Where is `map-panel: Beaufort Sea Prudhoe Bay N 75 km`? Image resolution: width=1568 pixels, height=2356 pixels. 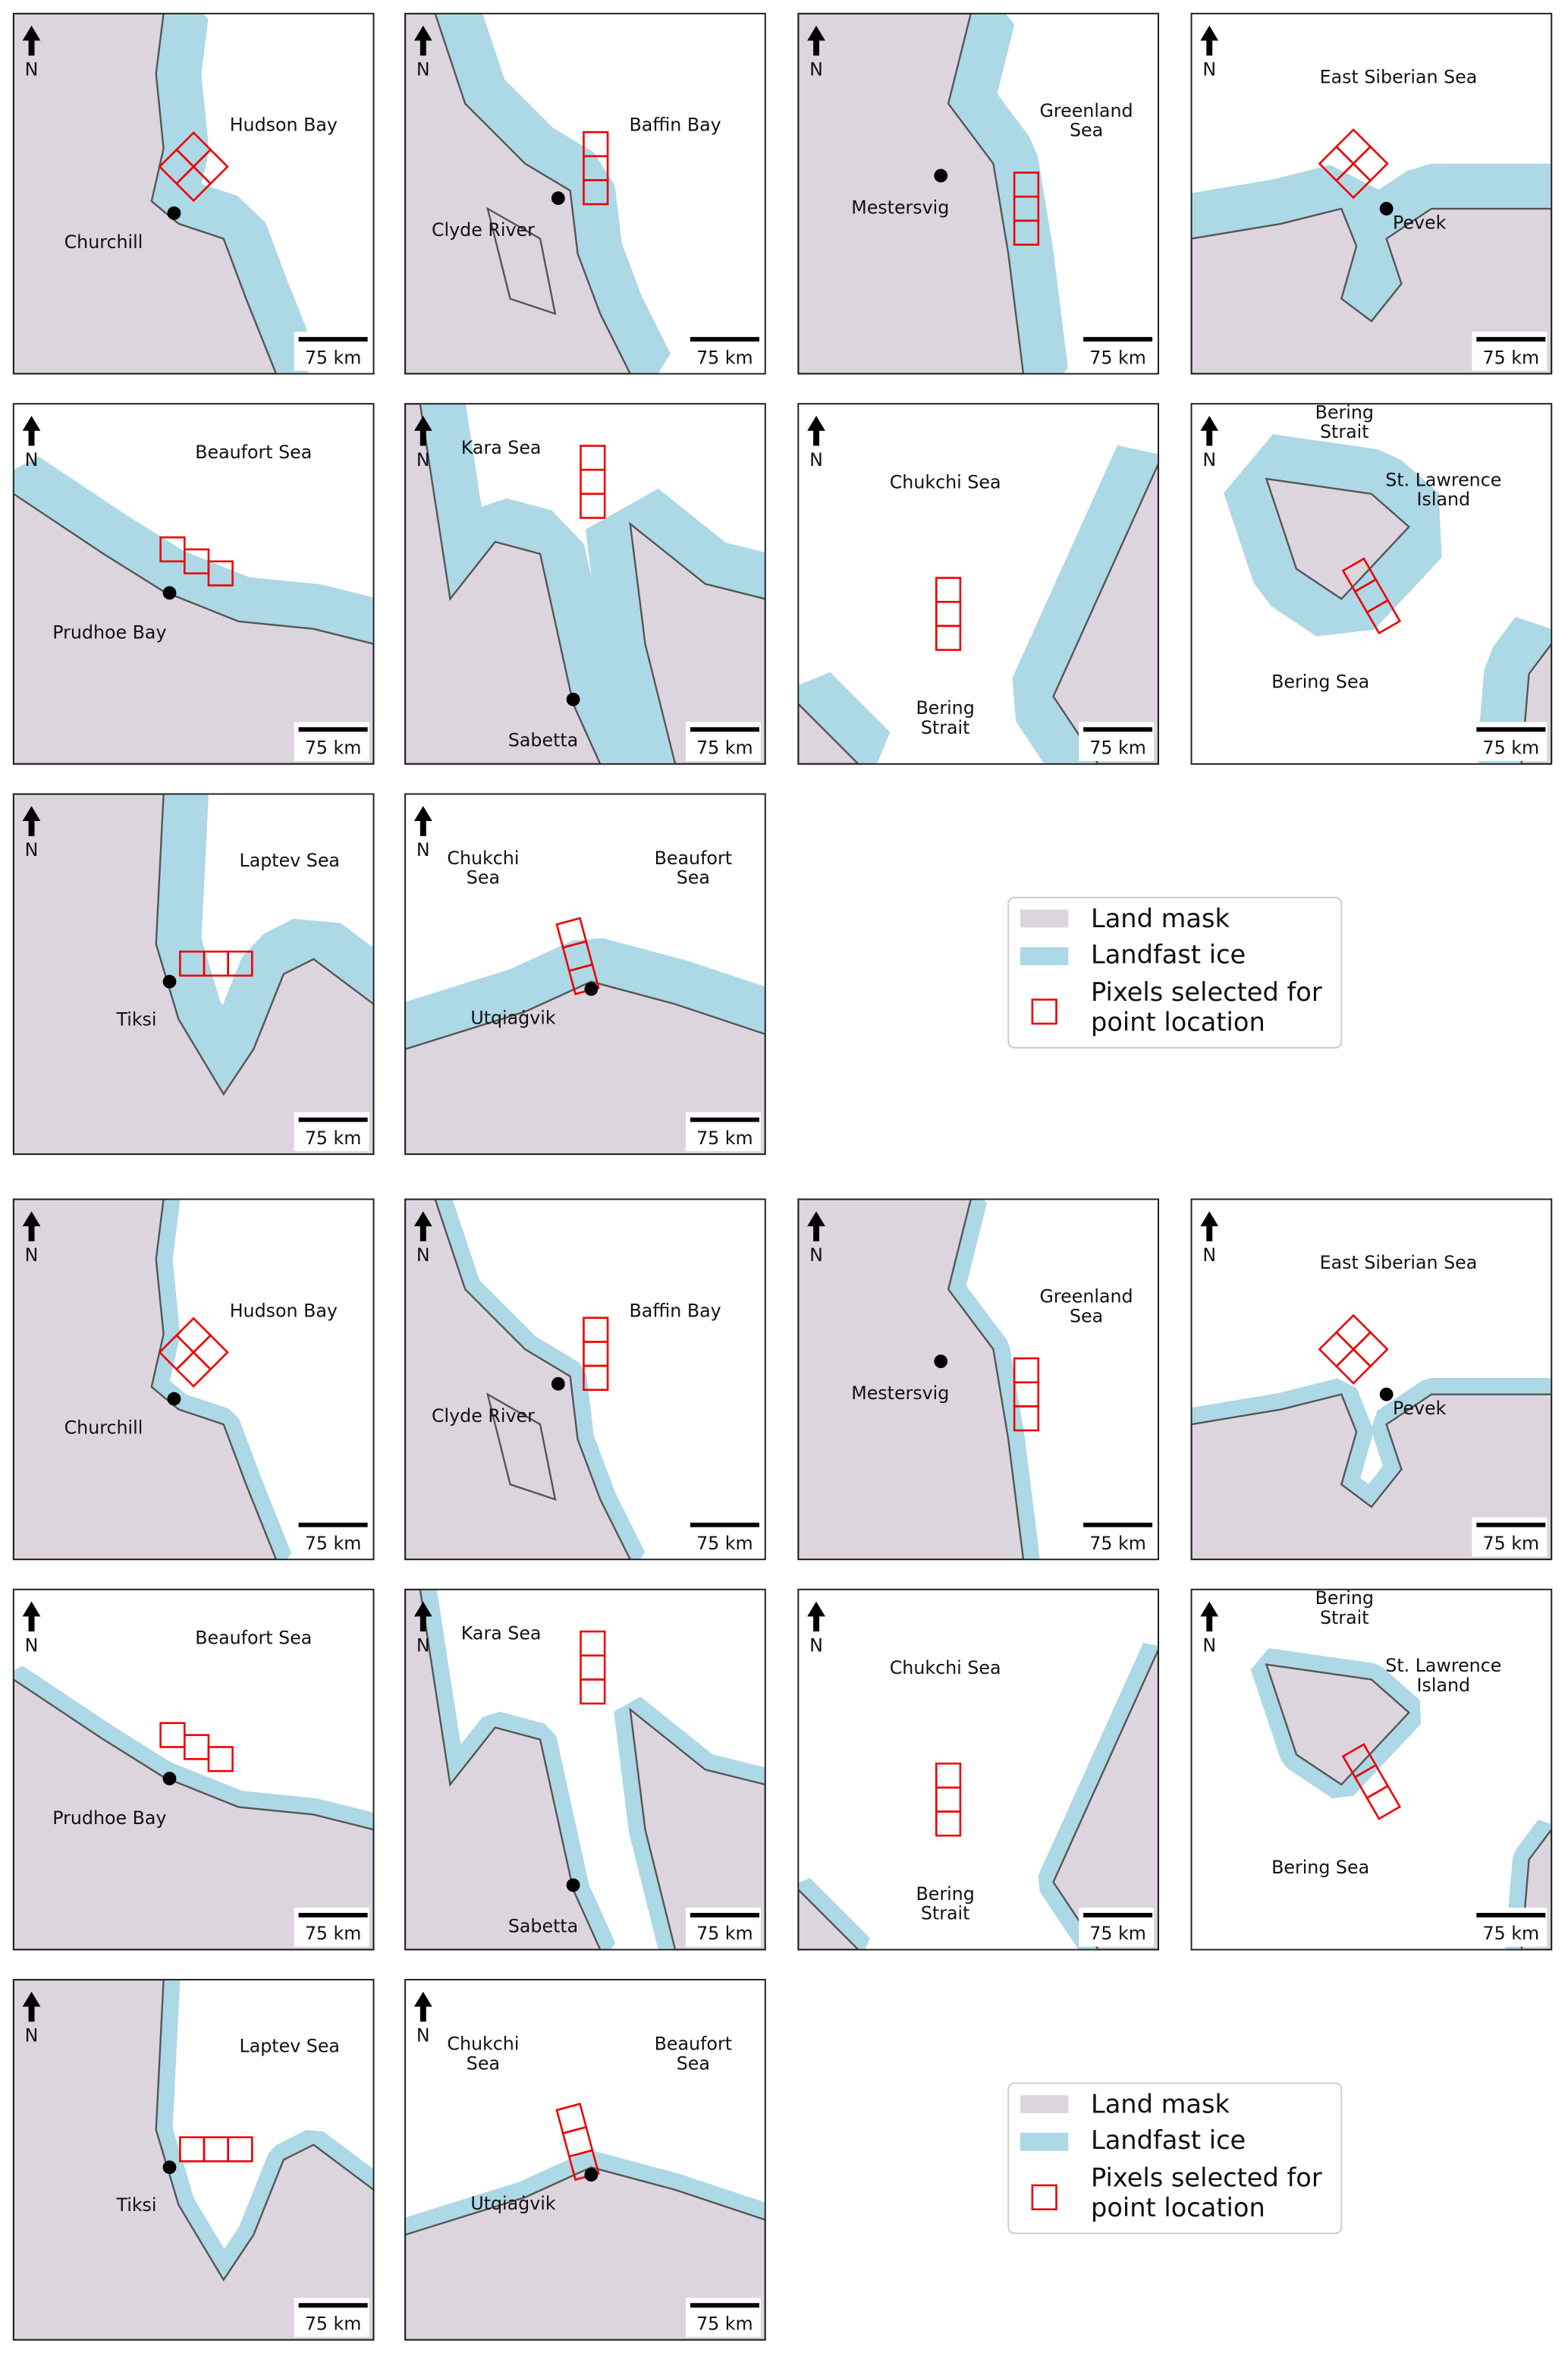 map-panel: Beaufort Sea Prudhoe Bay N 75 km is located at coordinates (194, 1769).